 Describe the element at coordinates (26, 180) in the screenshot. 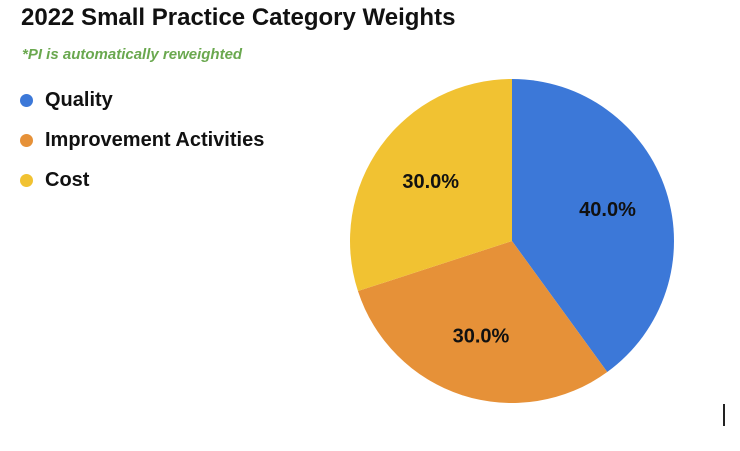

I see `legend-swatch-cost` at that location.